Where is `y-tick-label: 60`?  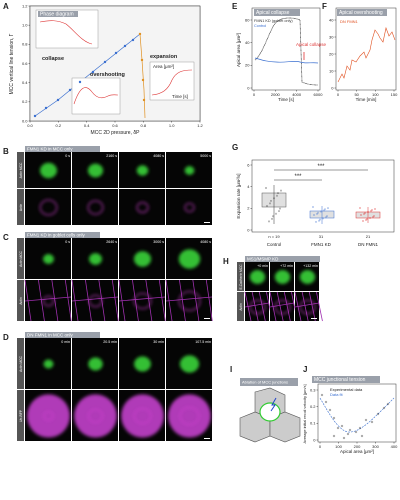 y-tick-label: 60 is located at coordinates (247, 19).